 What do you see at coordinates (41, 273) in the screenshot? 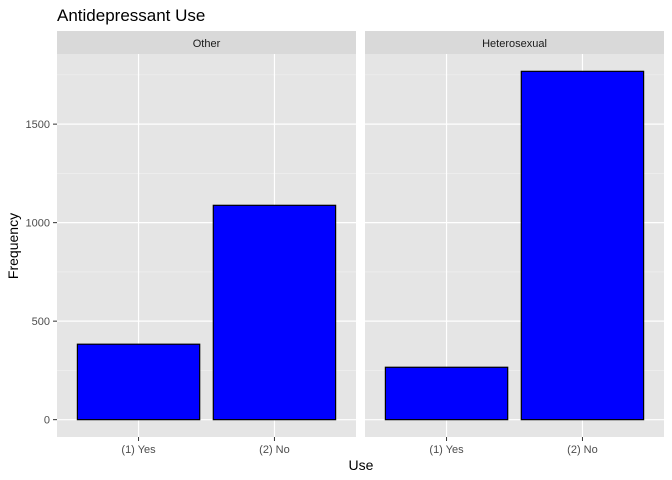
I see `y-axis: 0 500 1000 1500` at bounding box center [41, 273].